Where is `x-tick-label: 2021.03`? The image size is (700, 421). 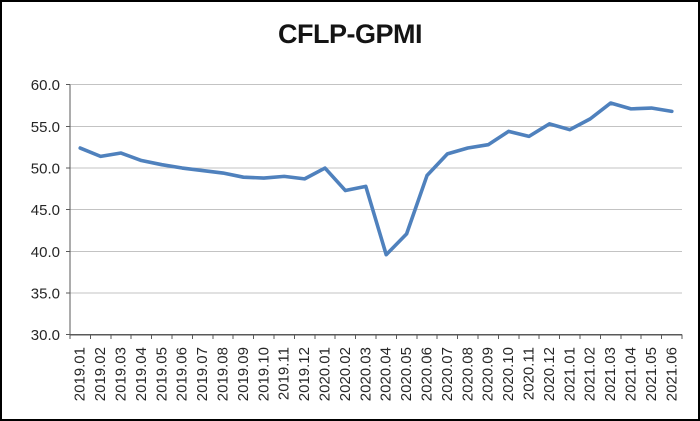 x-tick-label: 2021.03 is located at coordinates (610, 374).